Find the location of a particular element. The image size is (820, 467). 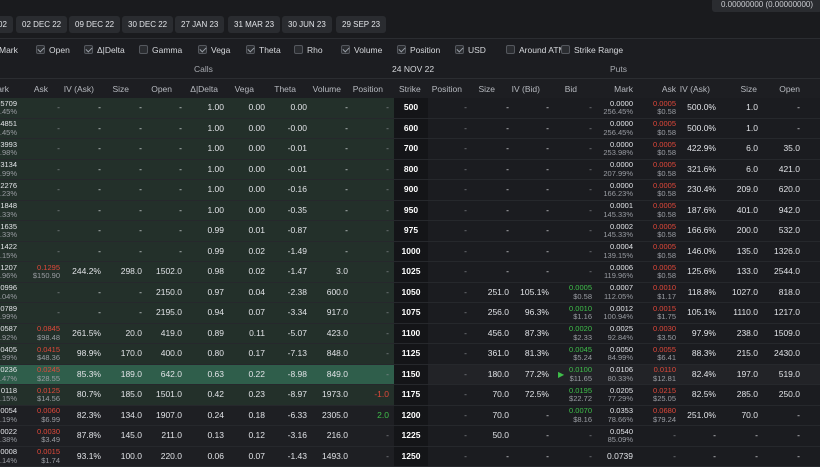

expiry-tab-3: 30 DEC 22 is located at coordinates (147, 24).